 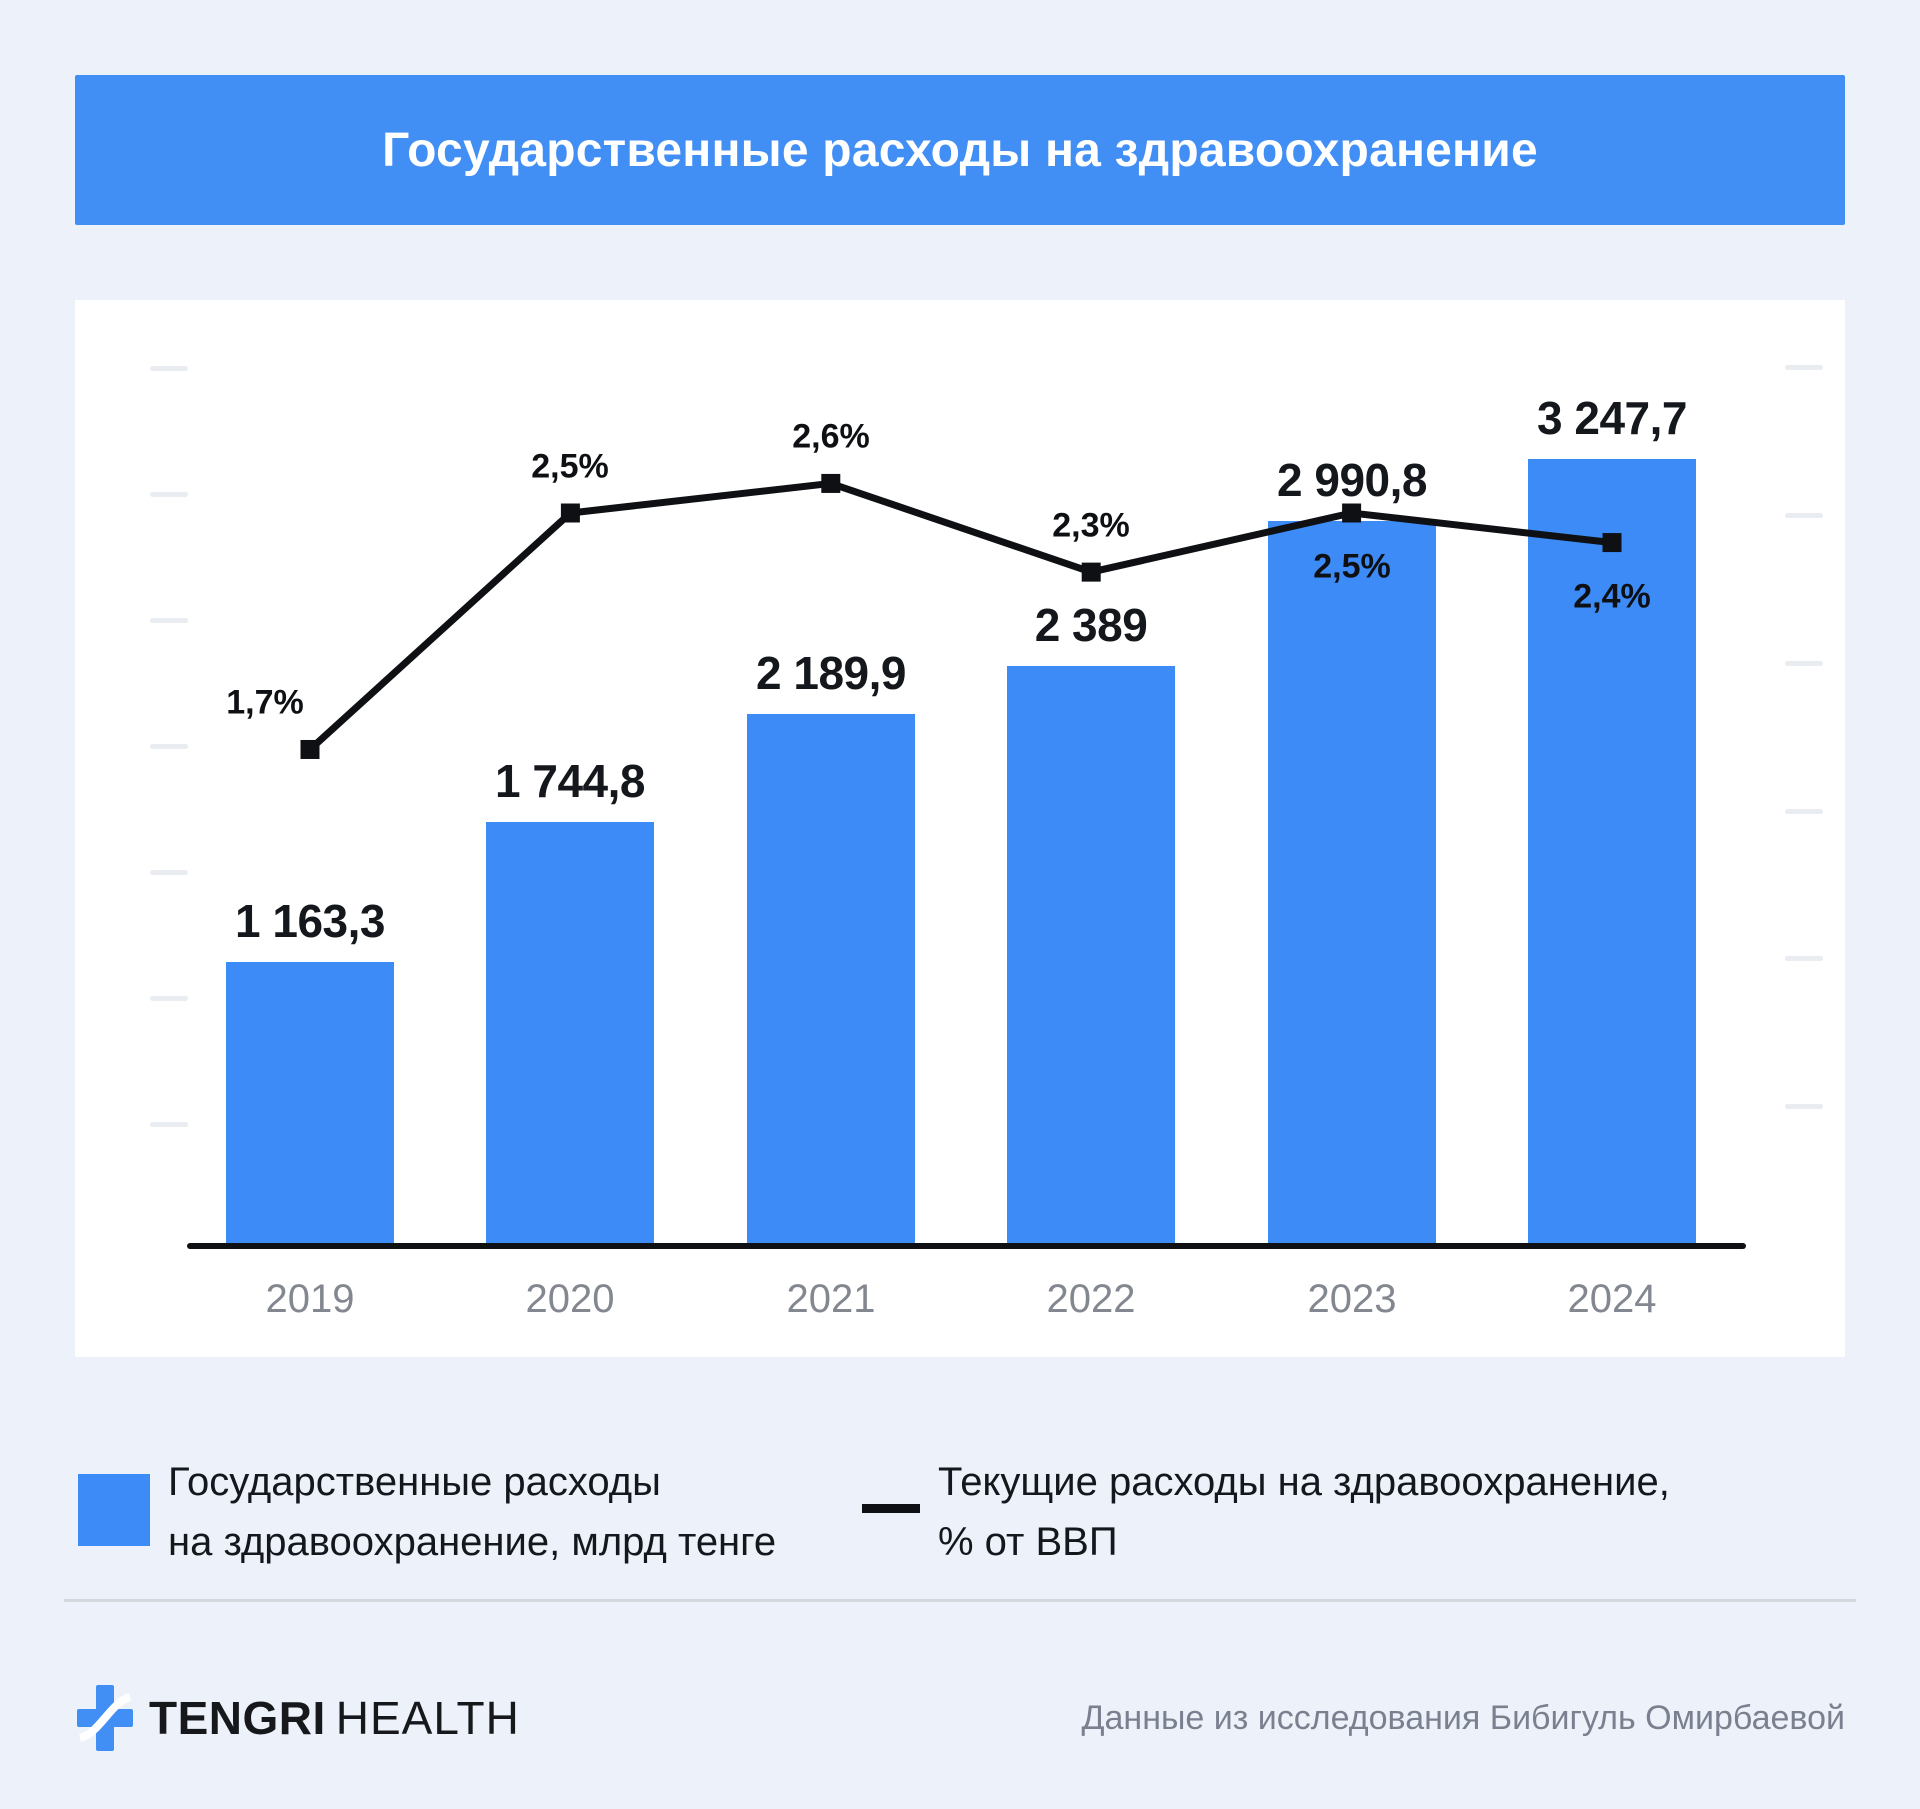 I want to click on bar-series-label-line1: Государственные расходы, so click(x=414, y=1482).